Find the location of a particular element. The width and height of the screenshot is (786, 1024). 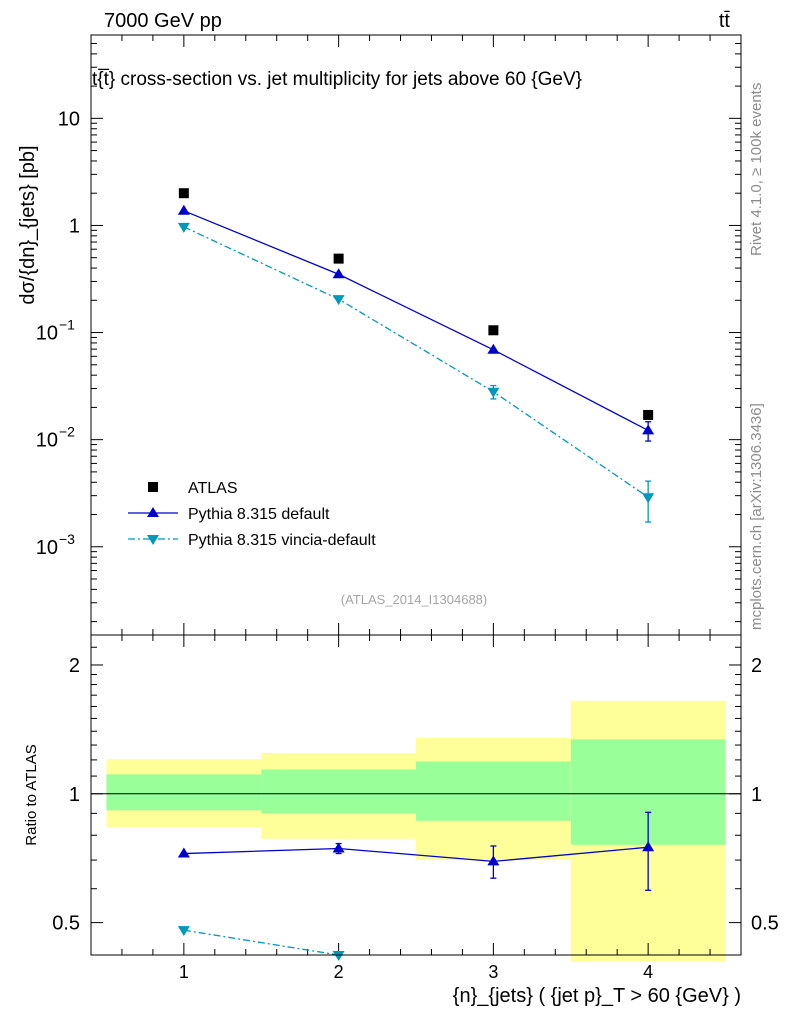

main-y-tick-exponent: −1 is located at coordinates (67, 325).